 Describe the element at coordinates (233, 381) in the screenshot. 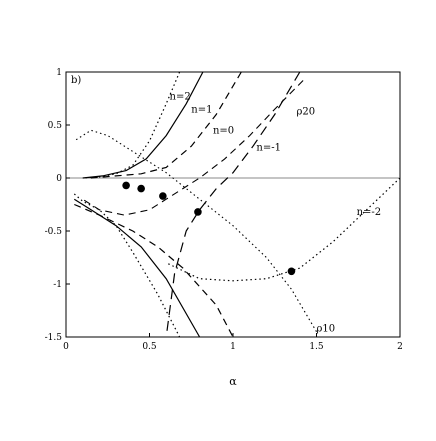

I see `x-axis-title: α` at that location.